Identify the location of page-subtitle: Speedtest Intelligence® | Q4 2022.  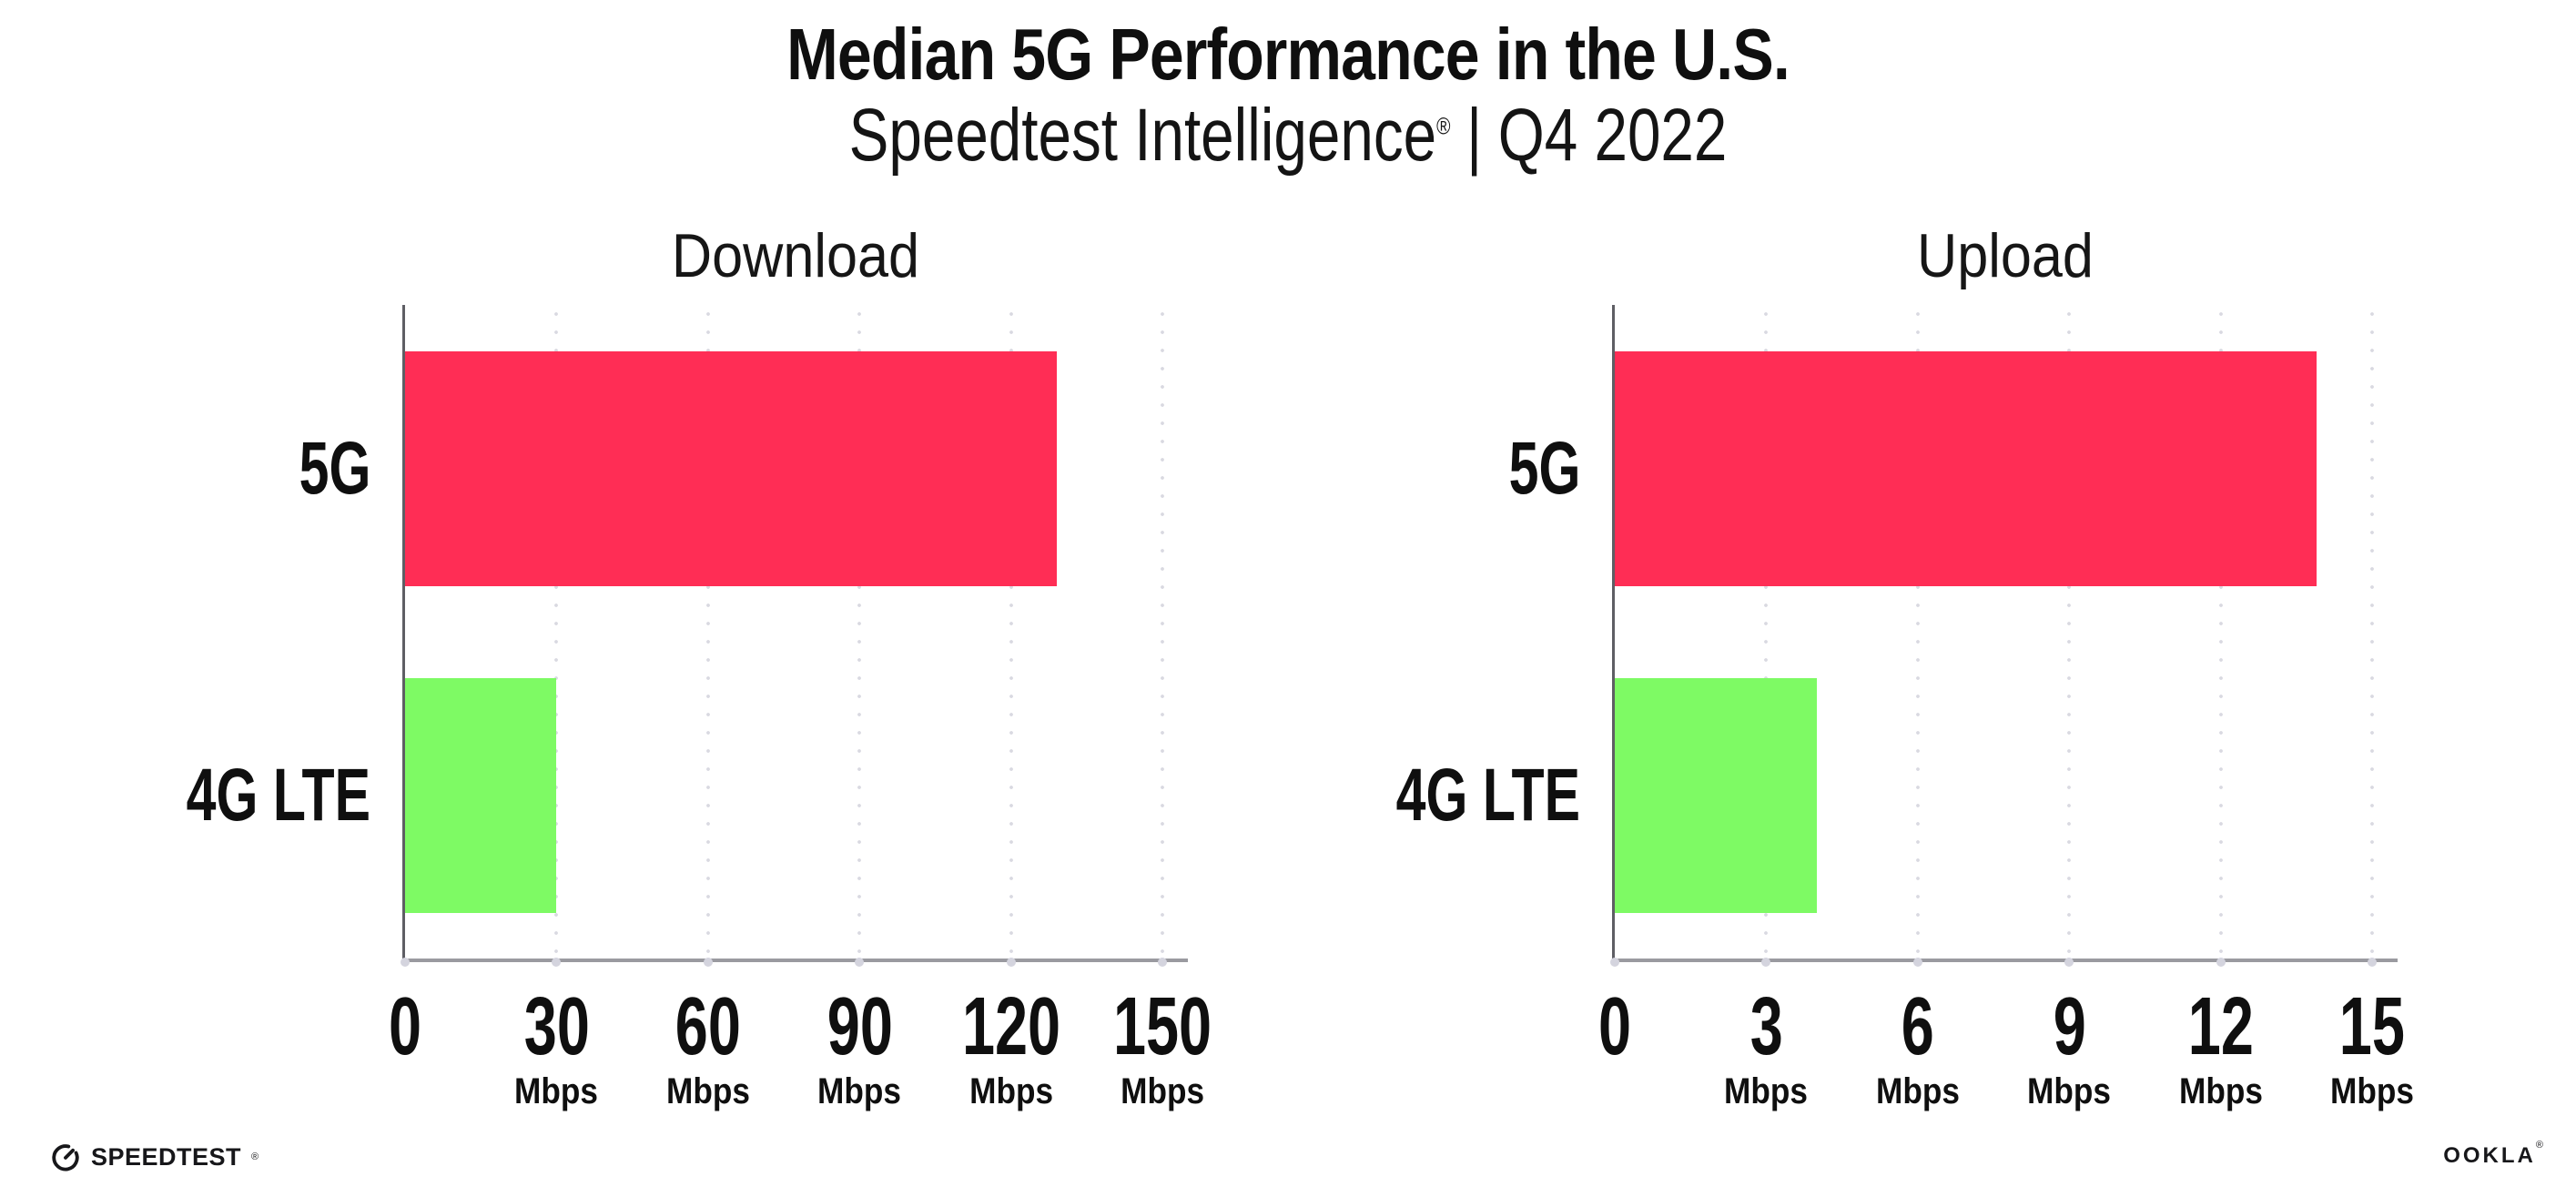
(1288, 136).